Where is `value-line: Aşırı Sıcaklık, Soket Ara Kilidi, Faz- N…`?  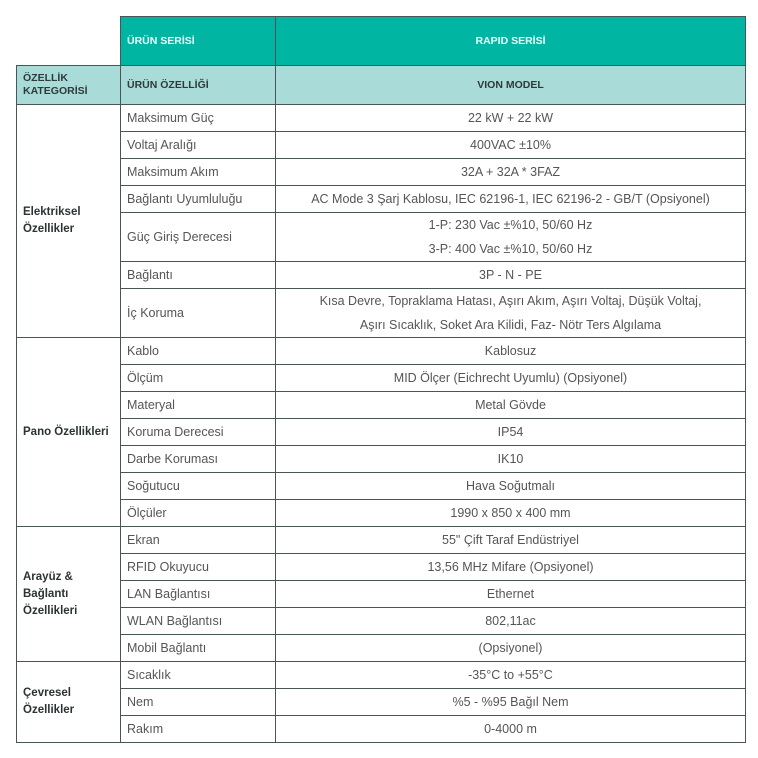
value-line: Aşırı Sıcaklık, Soket Ara Kilidi, Faz- N… is located at coordinates (510, 325).